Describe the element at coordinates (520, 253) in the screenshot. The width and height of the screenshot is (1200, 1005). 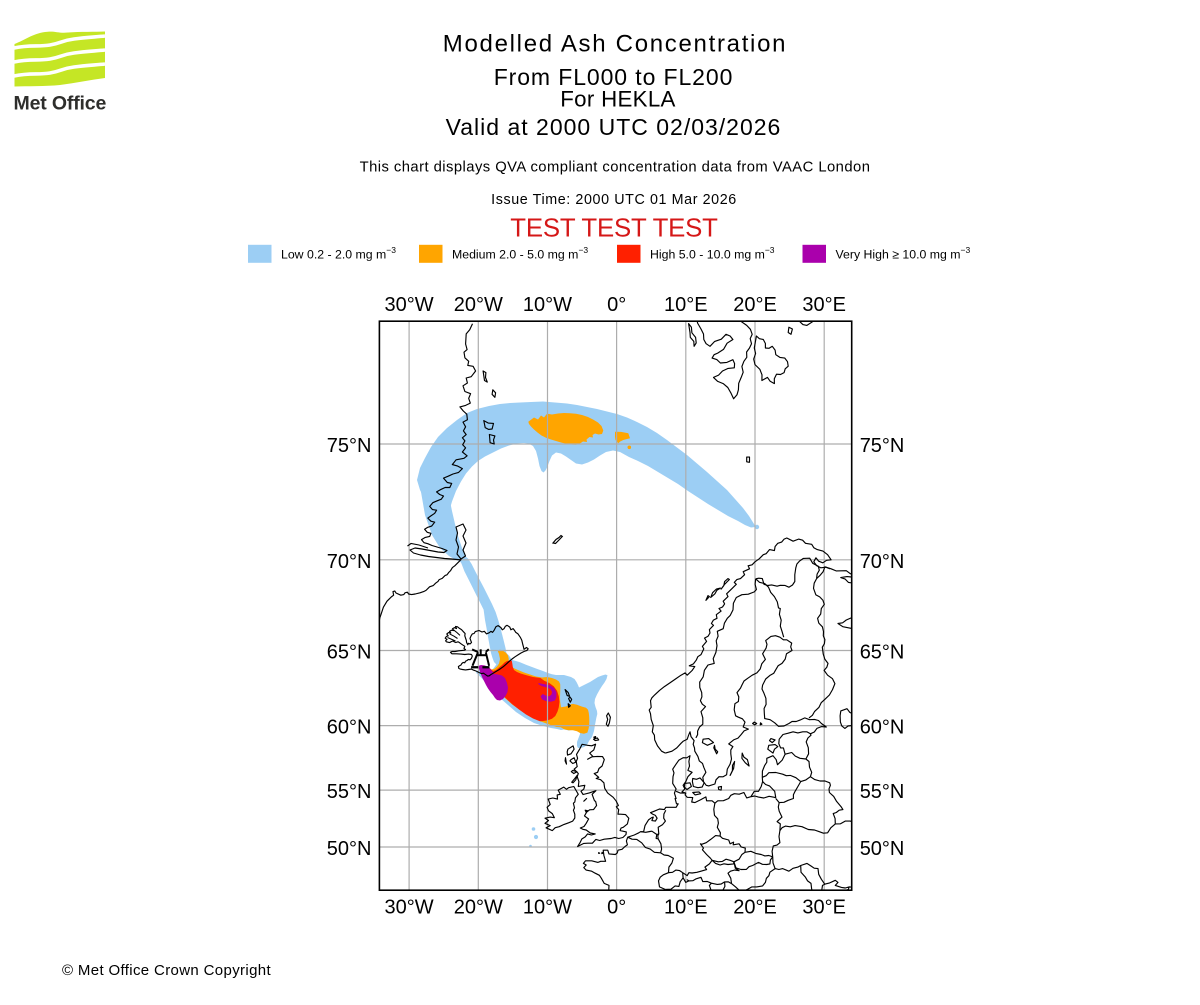
I see `svg-text: Medium 2.0 - 5.0 mg m−3` at that location.